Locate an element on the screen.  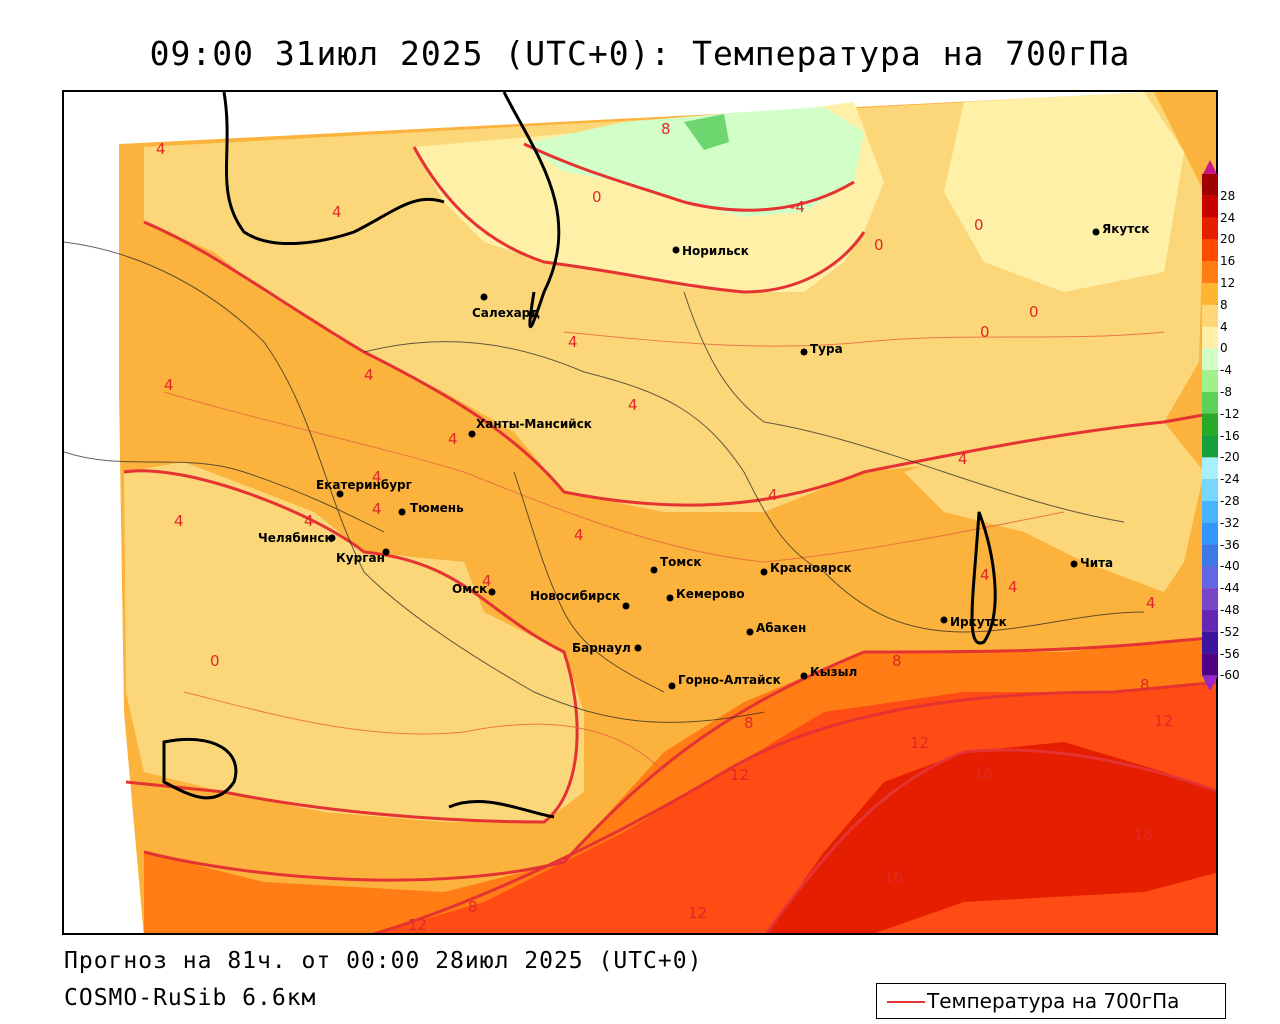
scale-tick-label: 4 is located at coordinates (1224, 326).